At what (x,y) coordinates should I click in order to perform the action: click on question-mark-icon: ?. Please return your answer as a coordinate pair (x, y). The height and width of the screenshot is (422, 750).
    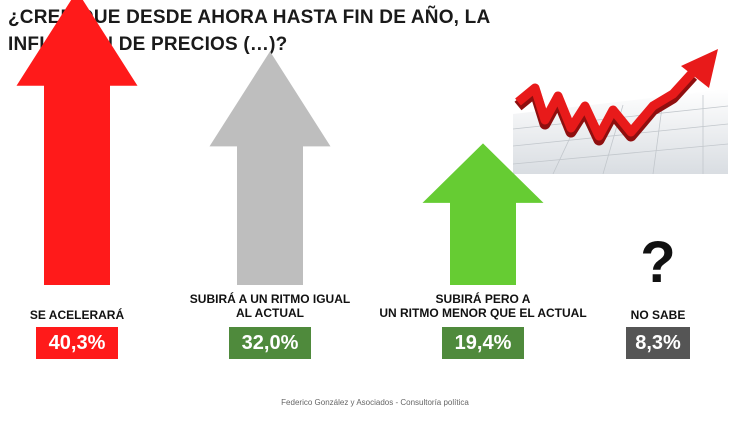
    Looking at the image, I should click on (657, 262).